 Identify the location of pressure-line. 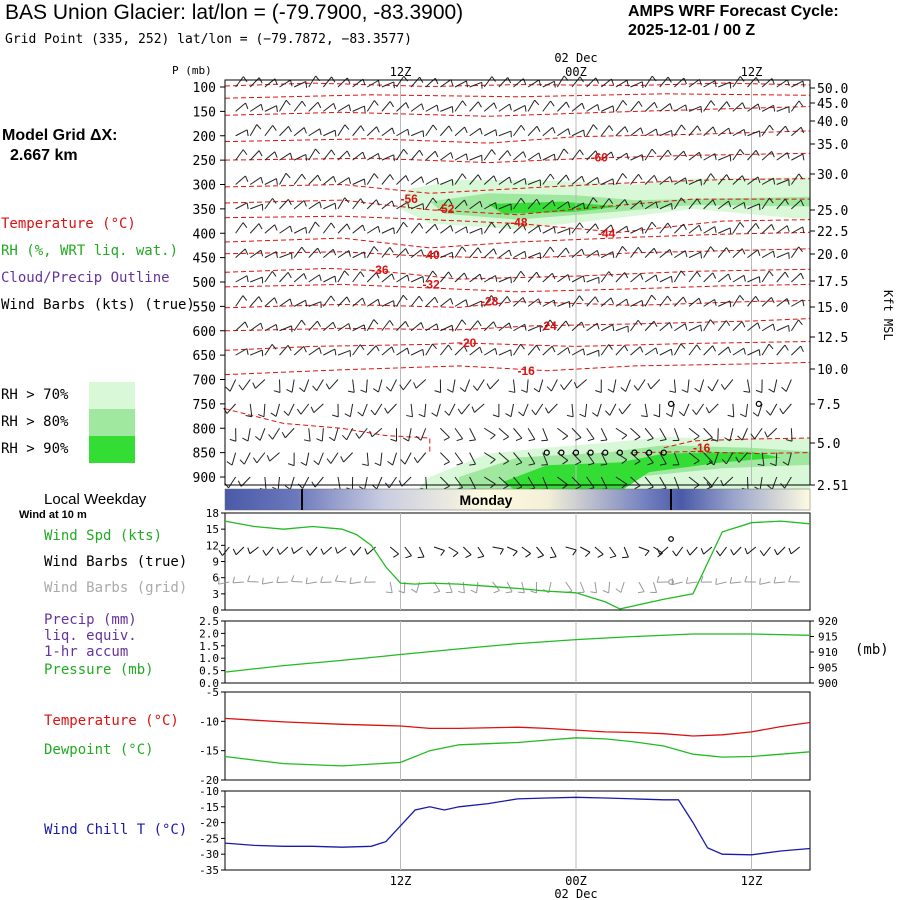
(517, 653).